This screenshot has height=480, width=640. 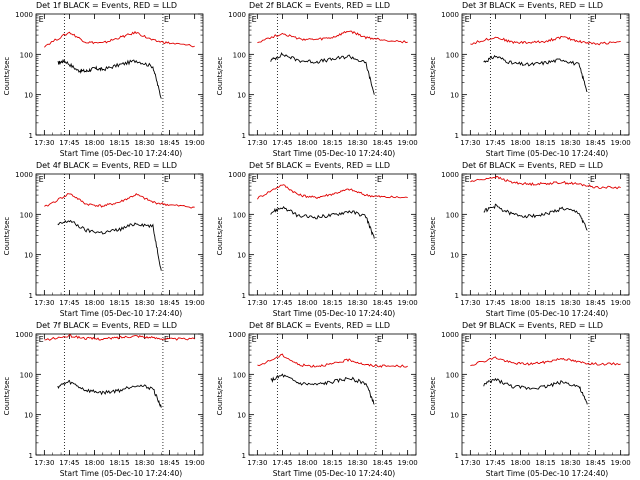 What do you see at coordinates (319, 165) in the screenshot?
I see `panel-title: Det 5f BLACK = Events, RED = LLD` at bounding box center [319, 165].